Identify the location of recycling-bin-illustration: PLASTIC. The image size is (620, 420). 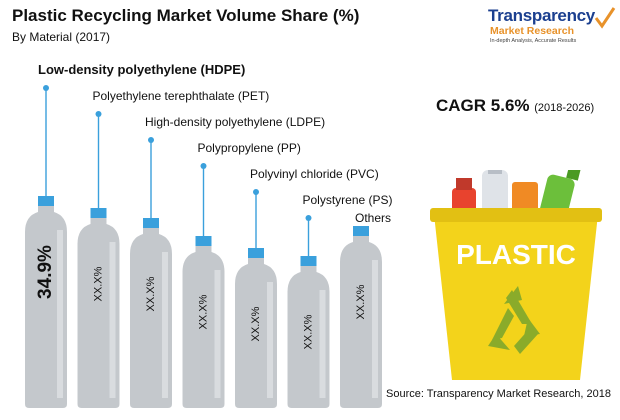
(516, 275).